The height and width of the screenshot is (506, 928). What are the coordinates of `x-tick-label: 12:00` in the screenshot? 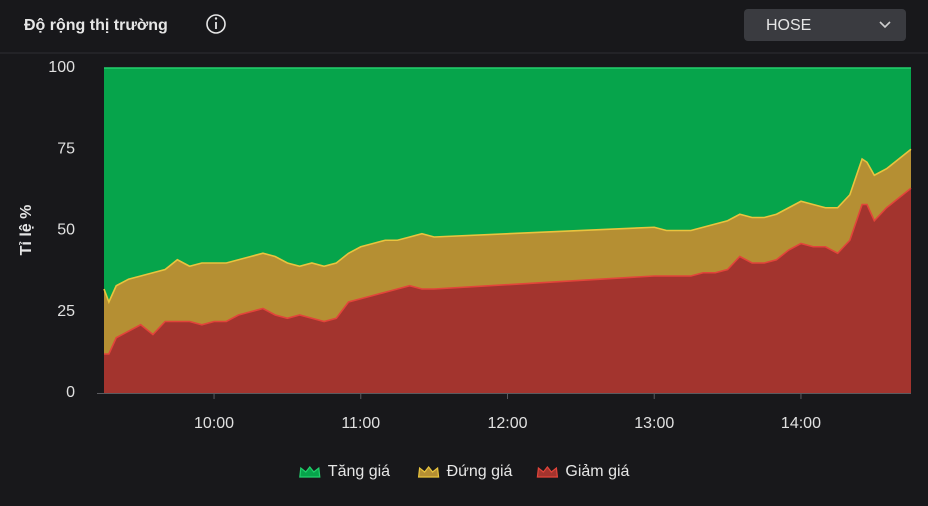 It's located at (507, 423).